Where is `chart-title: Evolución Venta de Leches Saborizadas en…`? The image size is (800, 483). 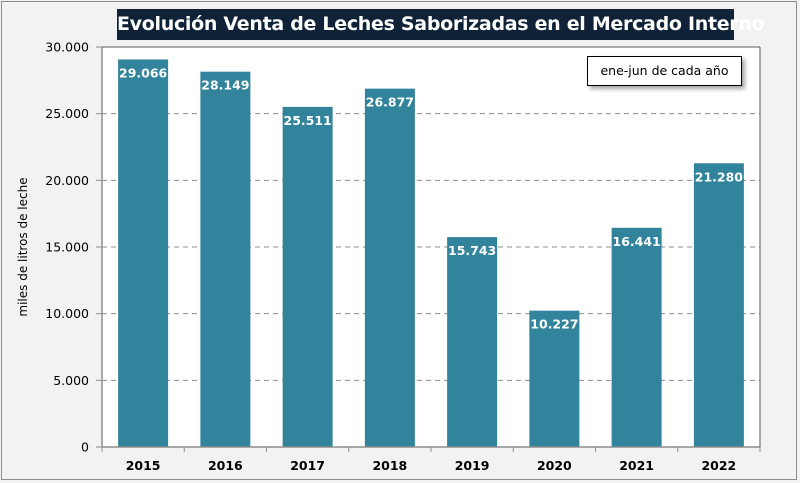 chart-title: Evolución Venta de Leches Saborizadas en… is located at coordinates (441, 24).